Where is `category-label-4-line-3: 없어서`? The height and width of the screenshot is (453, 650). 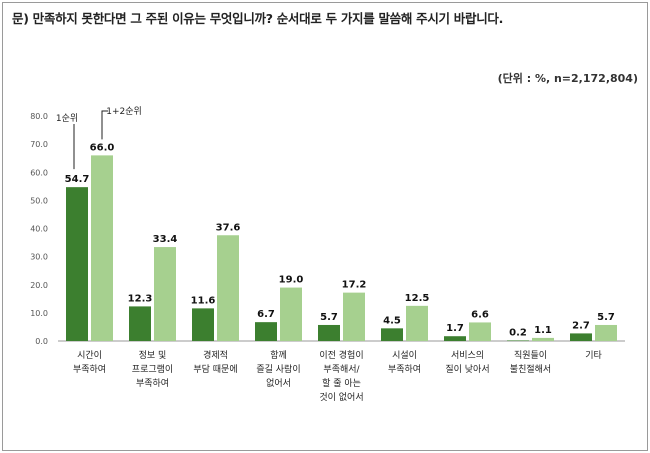
category-label-4-line-3: 없어서 is located at coordinates (278, 383).